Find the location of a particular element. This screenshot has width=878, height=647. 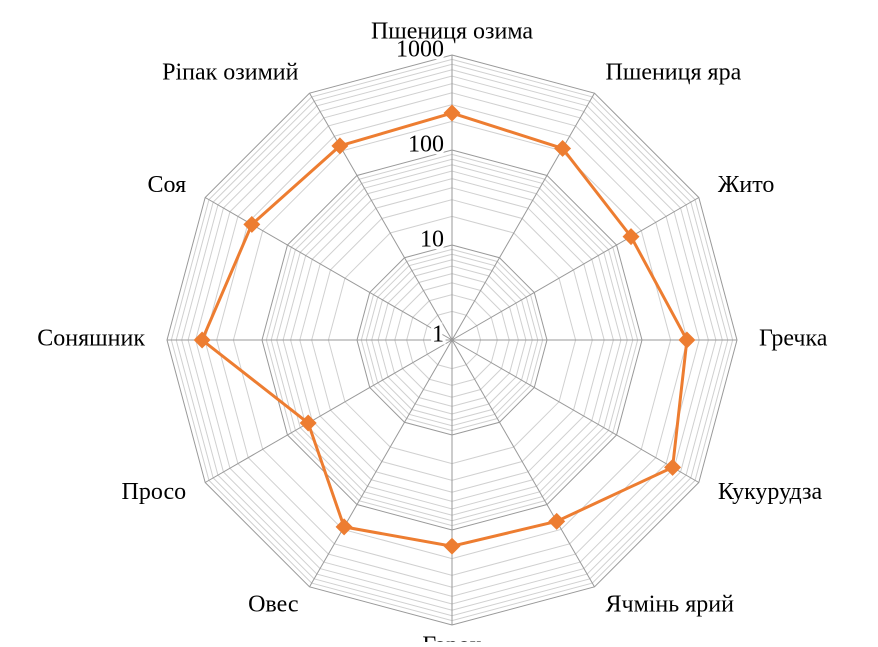

category-label: Пшениця озима is located at coordinates (452, 32).